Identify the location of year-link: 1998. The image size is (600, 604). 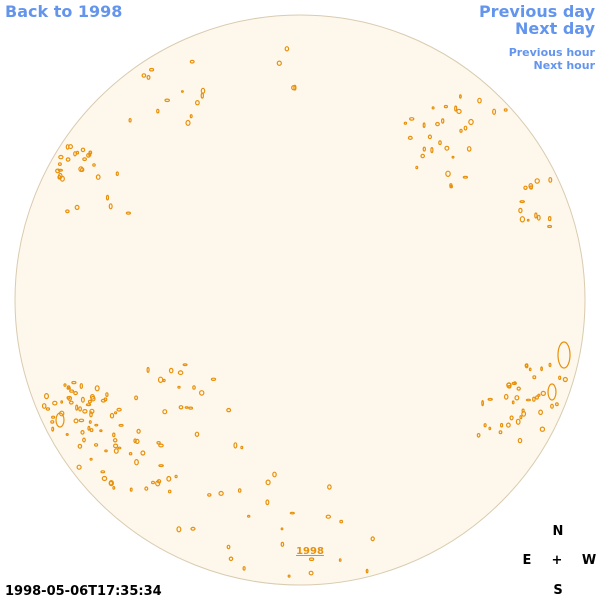
(310, 551).